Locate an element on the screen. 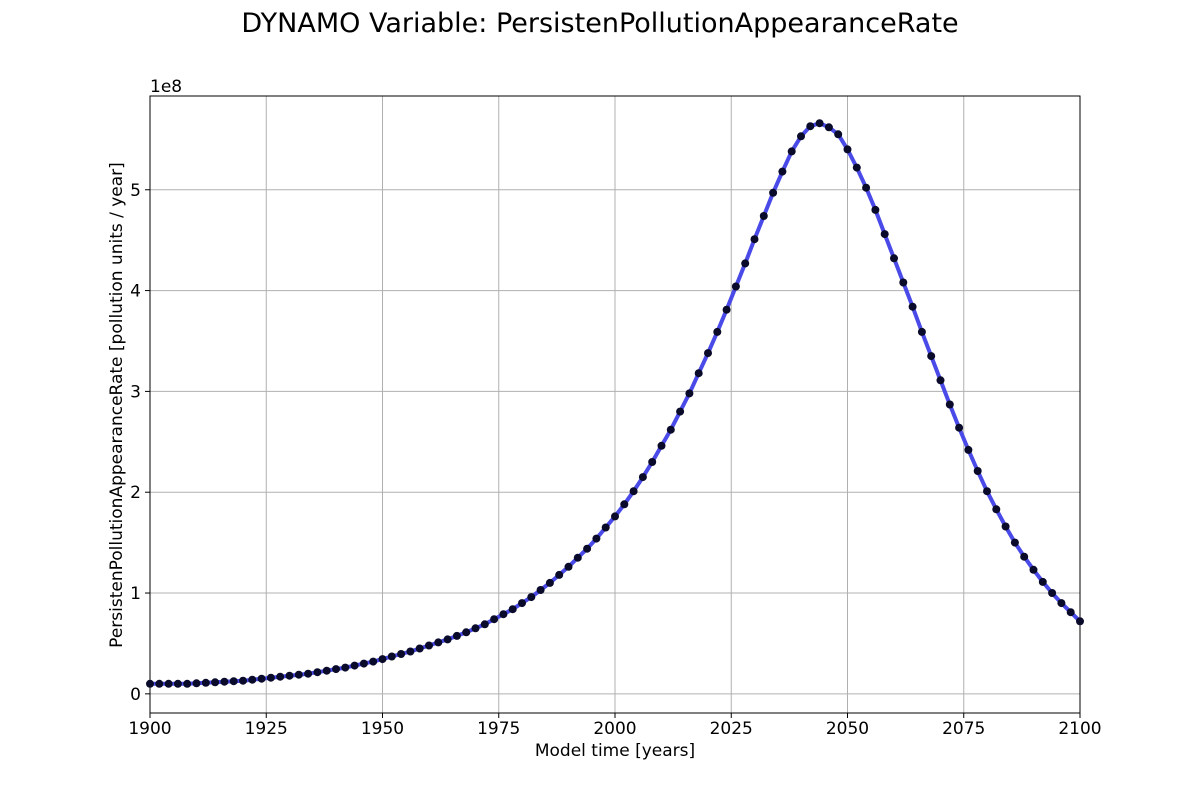 This screenshot has height=800, width=1200. y-tick-label: 5 is located at coordinates (135, 191).